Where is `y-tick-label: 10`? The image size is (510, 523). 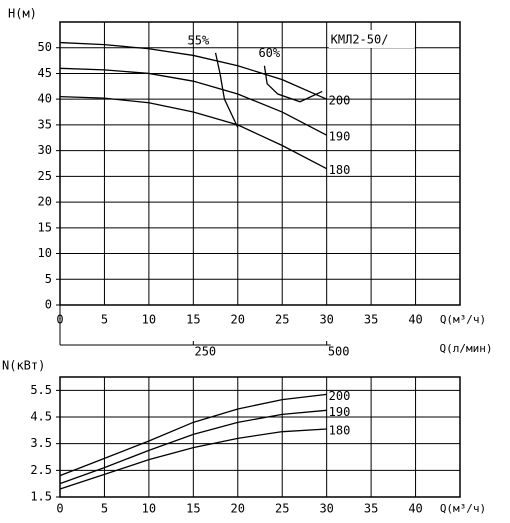 y-tick-label: 10 is located at coordinates (45, 253).